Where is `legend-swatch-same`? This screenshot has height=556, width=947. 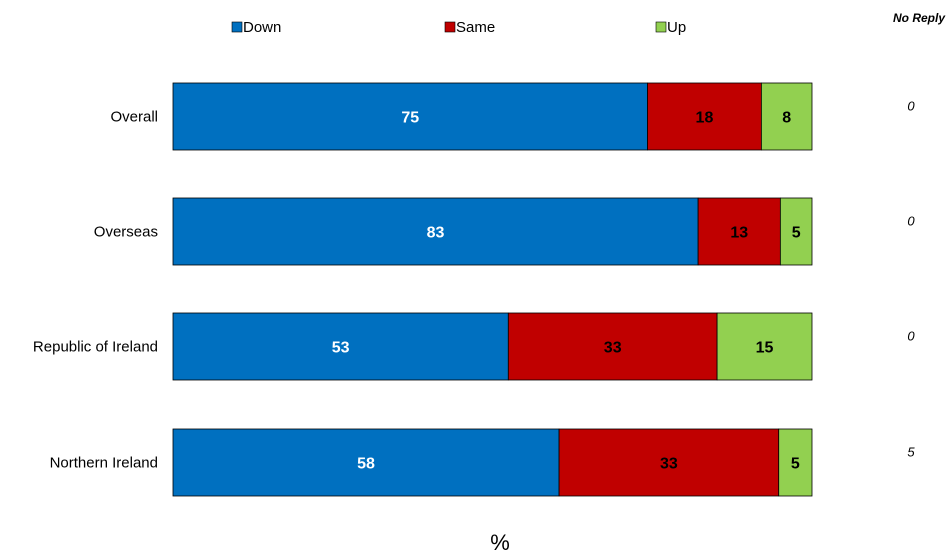
legend-swatch-same is located at coordinates (450, 27).